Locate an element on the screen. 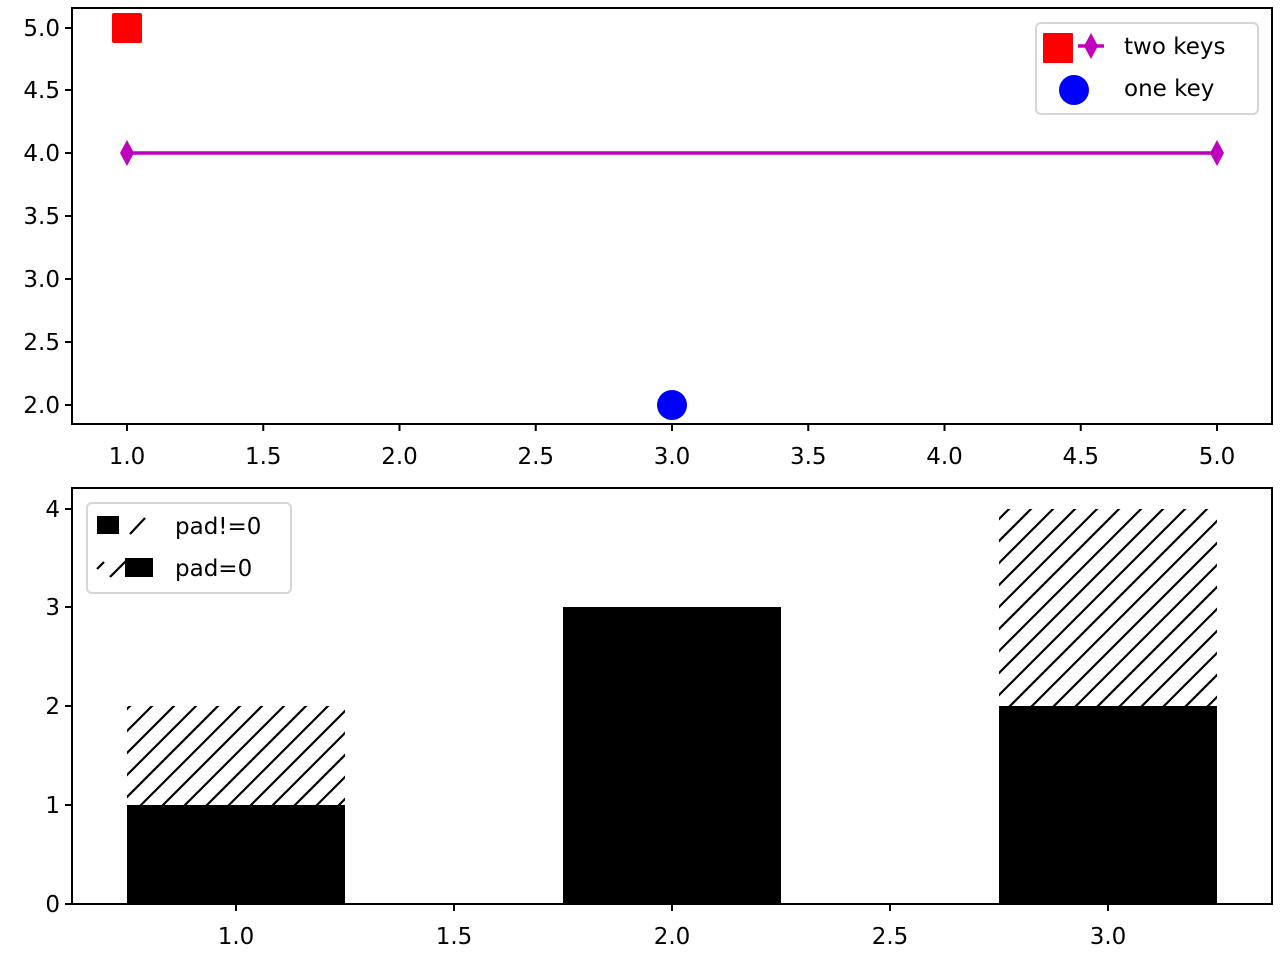 The height and width of the screenshot is (960, 1280). legend-diamond-icon is located at coordinates (1091, 46).